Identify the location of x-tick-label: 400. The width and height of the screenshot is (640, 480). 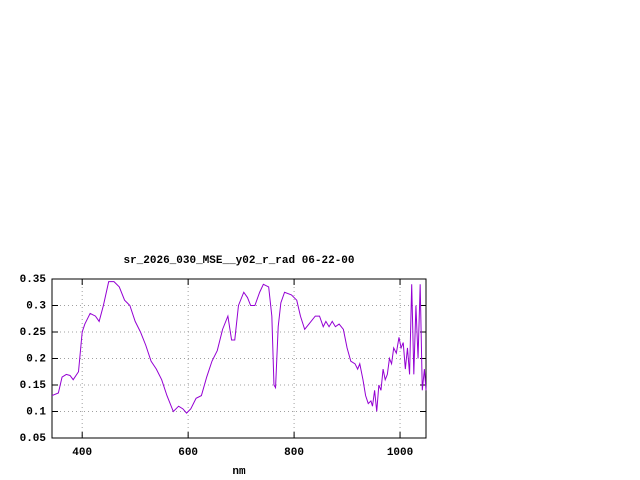
(82, 453).